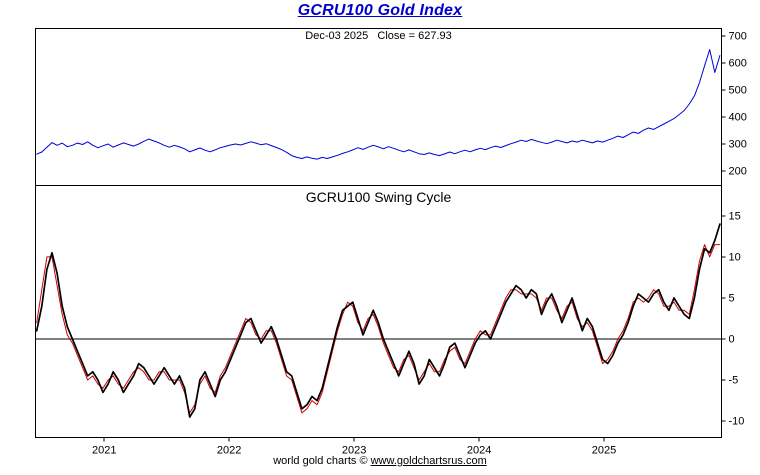  What do you see at coordinates (354, 451) in the screenshot?
I see `x-tick-label: 2023` at bounding box center [354, 451].